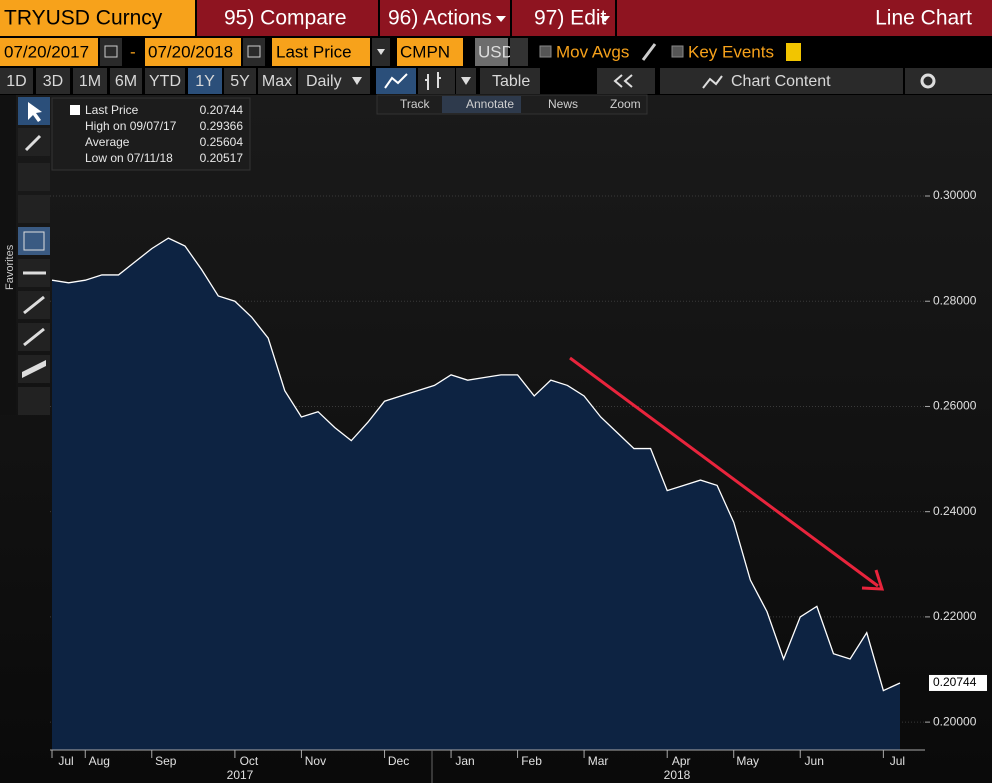  I want to click on legend-label: Average, so click(107, 142).